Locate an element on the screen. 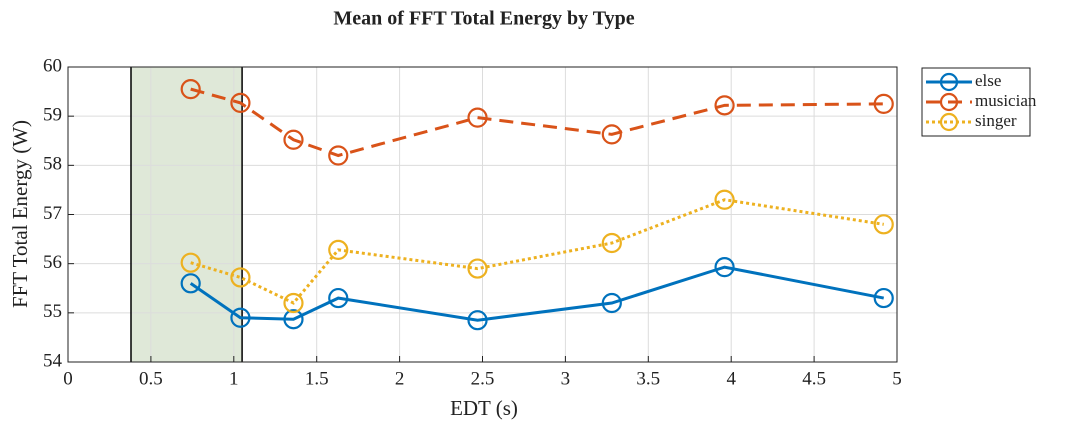 The image size is (1076, 425). chart-title: Mean of FFT Total Energy by Type is located at coordinates (483, 19).